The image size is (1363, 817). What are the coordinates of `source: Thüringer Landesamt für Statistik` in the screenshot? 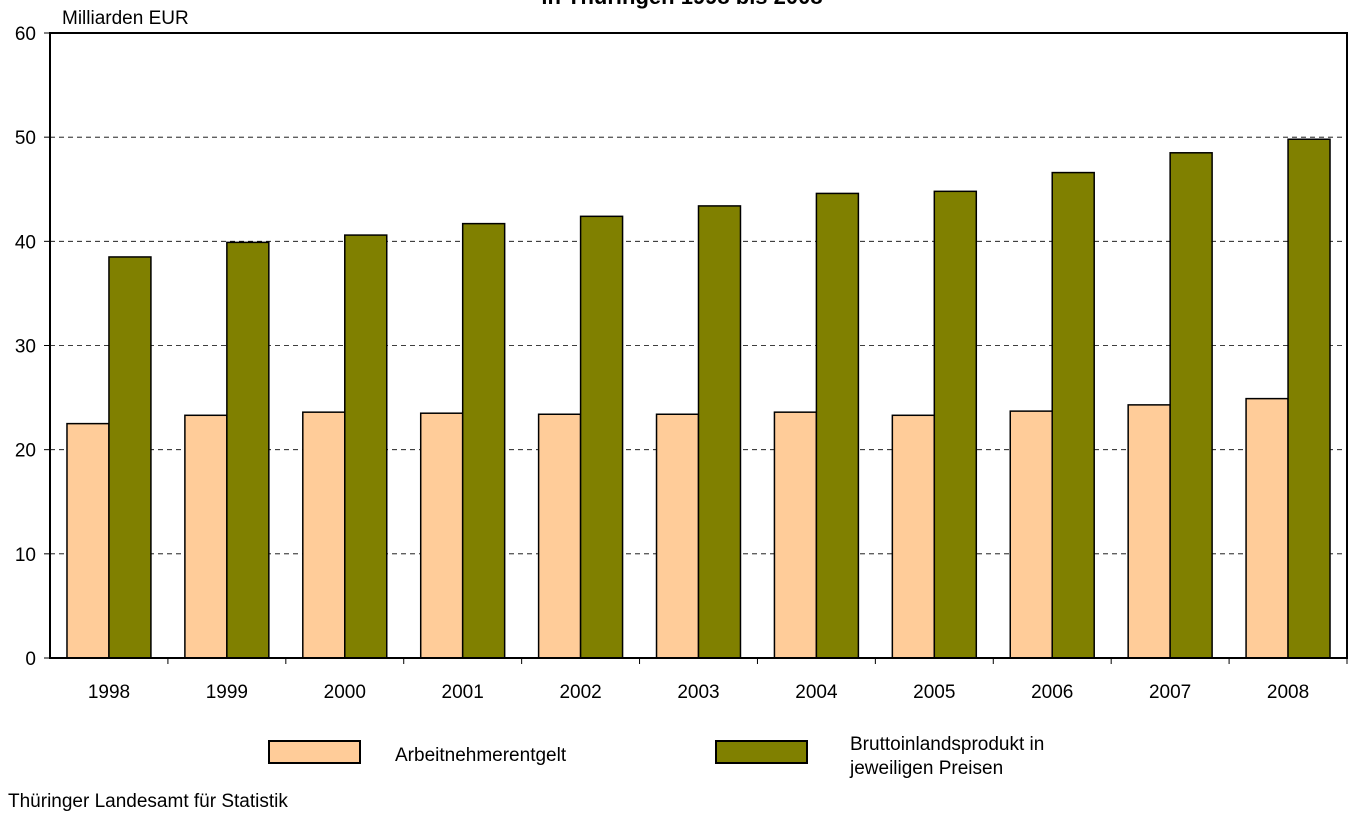 It's located at (148, 801).